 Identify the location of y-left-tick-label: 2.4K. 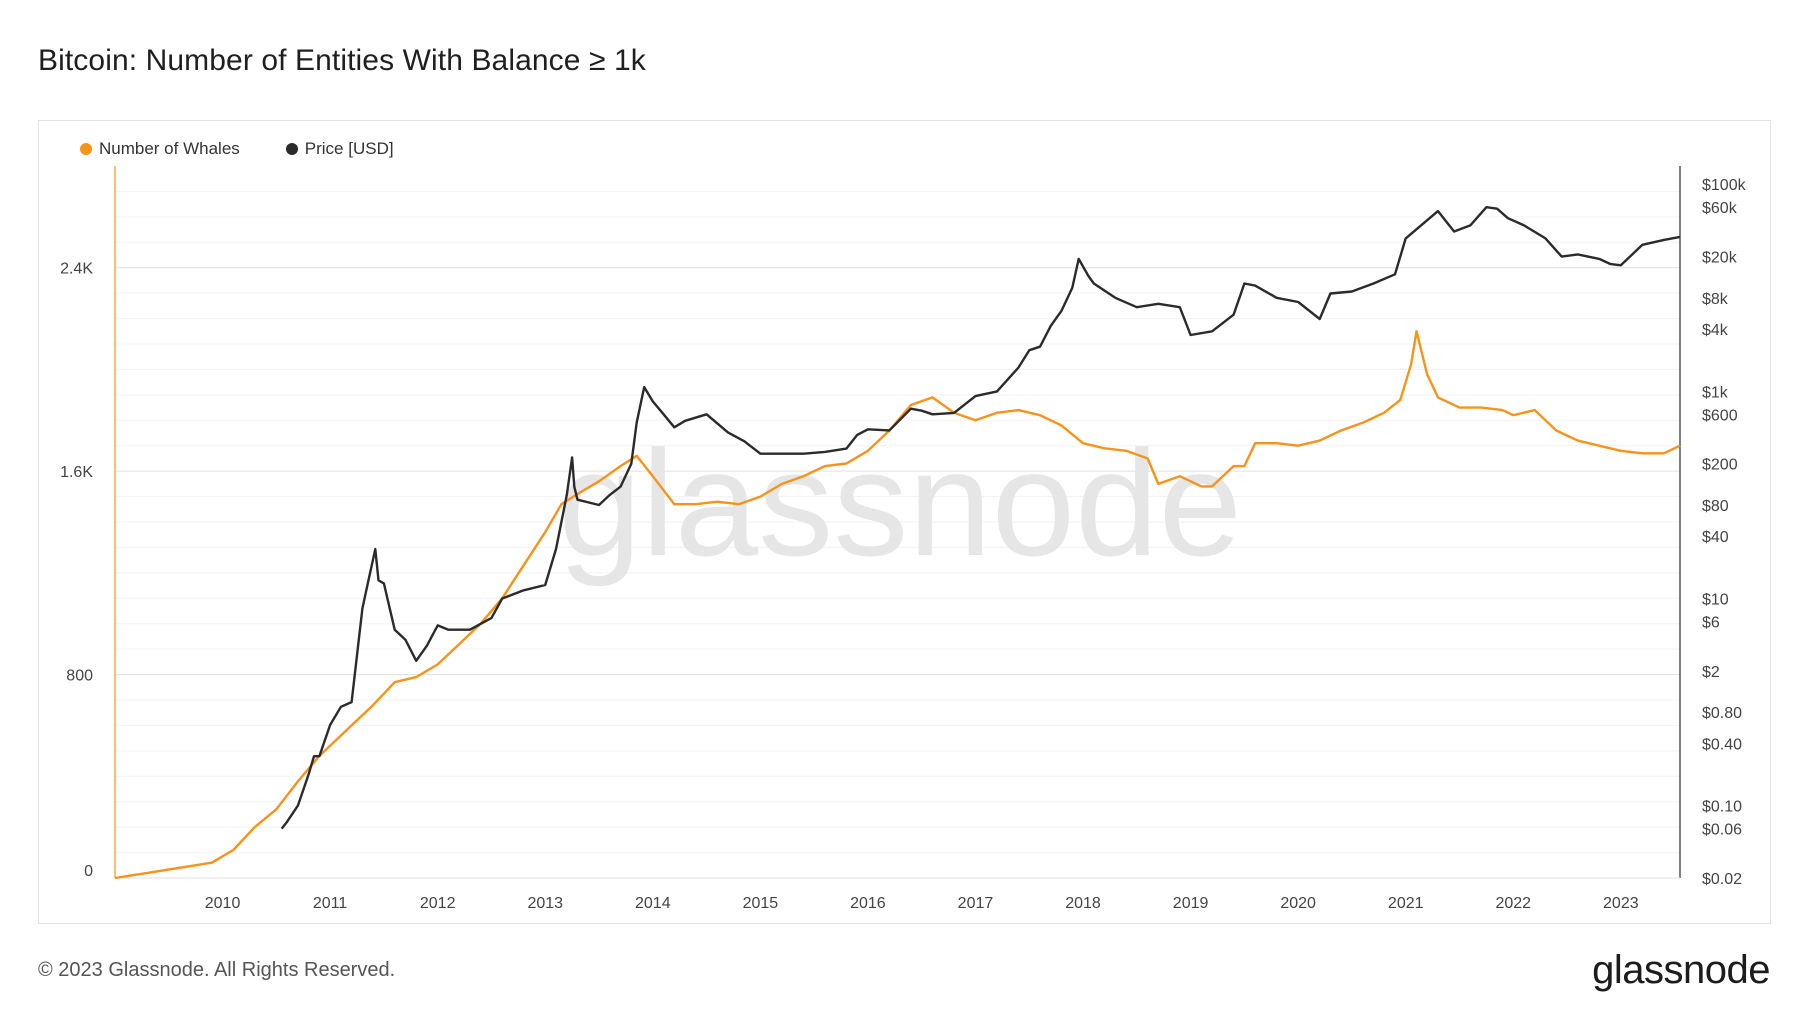
(76, 269).